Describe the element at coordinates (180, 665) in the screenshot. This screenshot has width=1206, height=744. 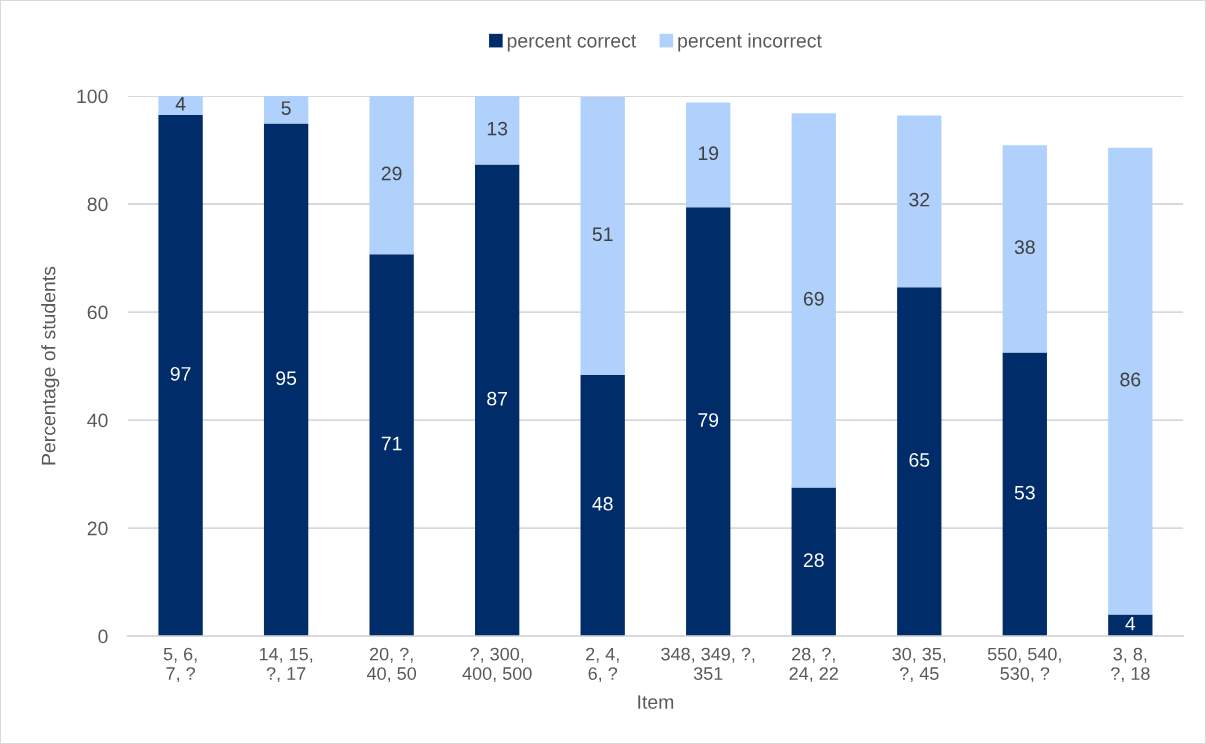
I see `x-tick-label: 5, 6, 7, ?` at that location.